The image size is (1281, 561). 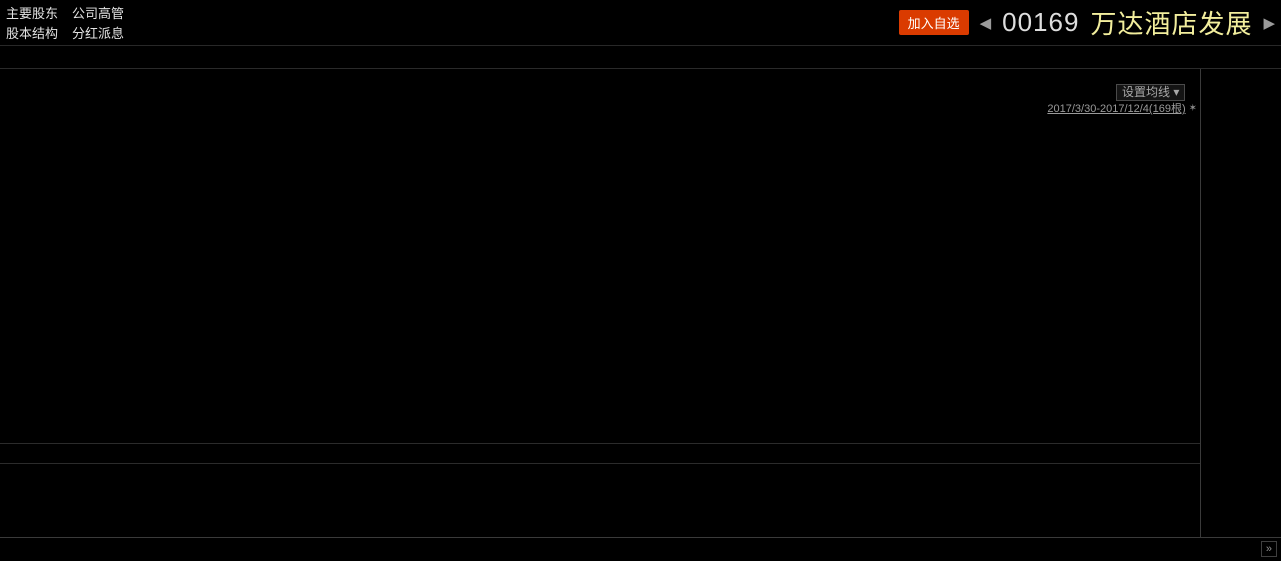 What do you see at coordinates (933, 22) in the screenshot?
I see `add-to-watchlist-button: 加入自选` at bounding box center [933, 22].